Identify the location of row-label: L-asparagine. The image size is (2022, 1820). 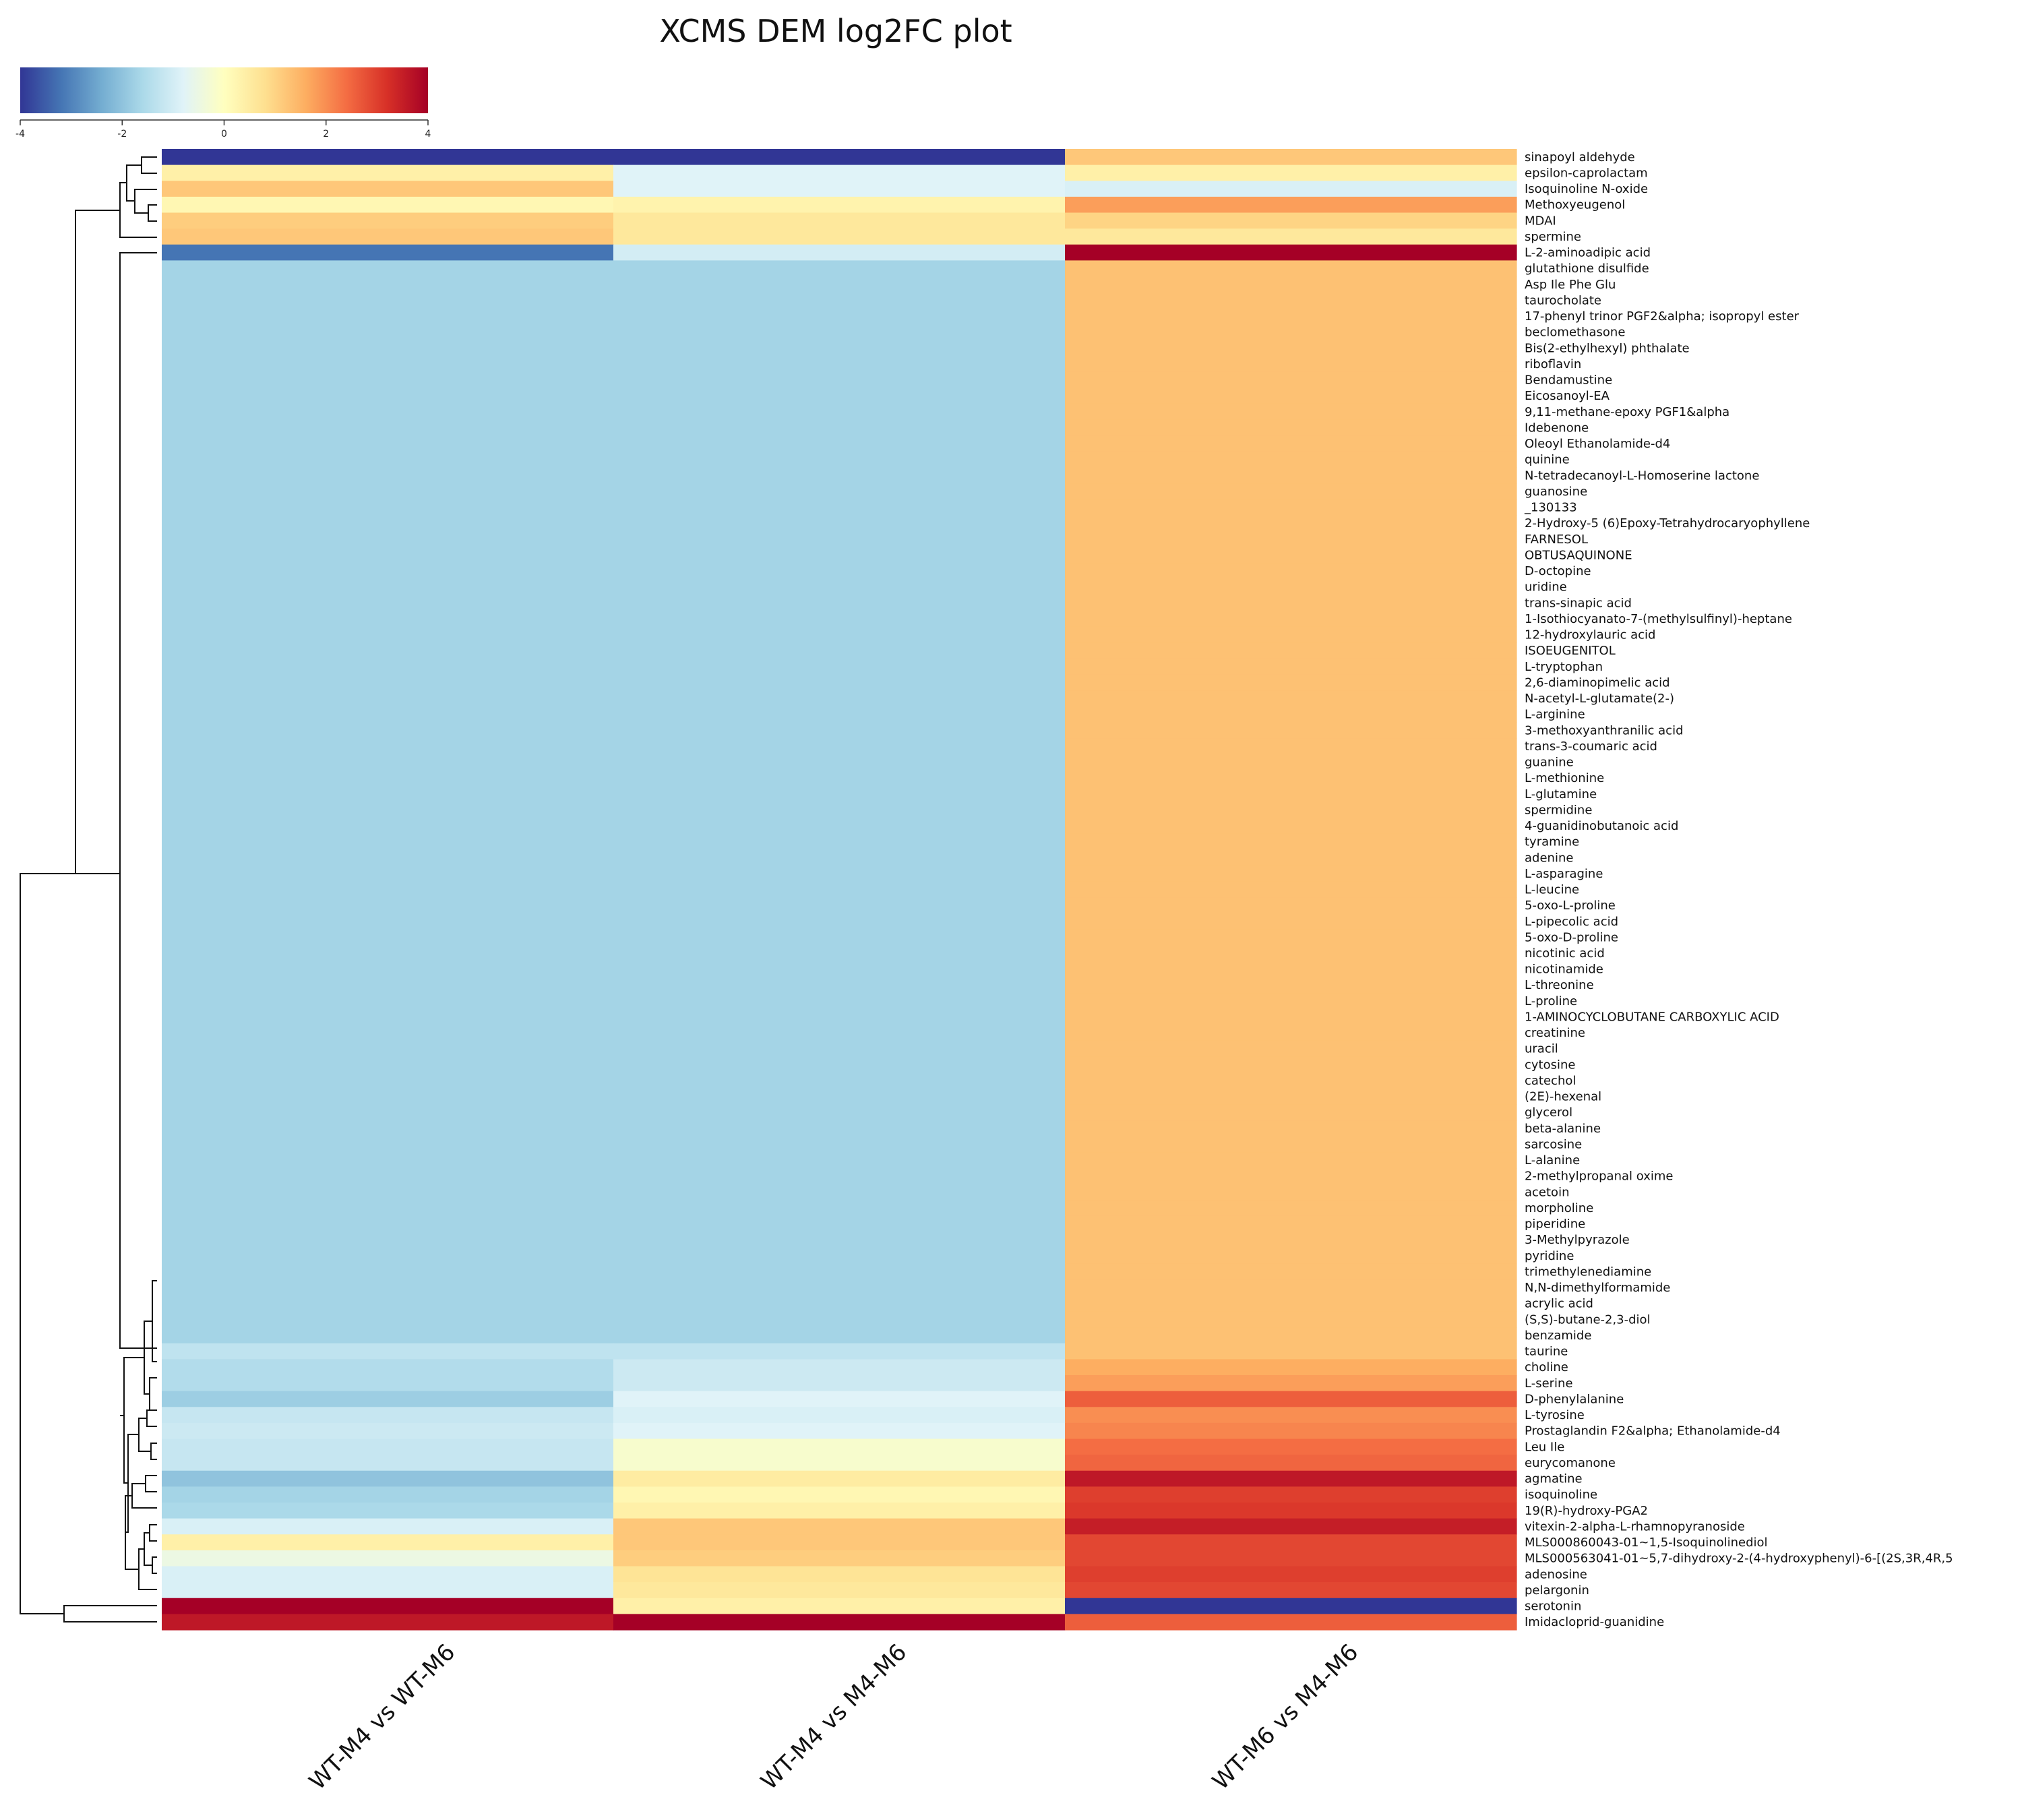
(1564, 874).